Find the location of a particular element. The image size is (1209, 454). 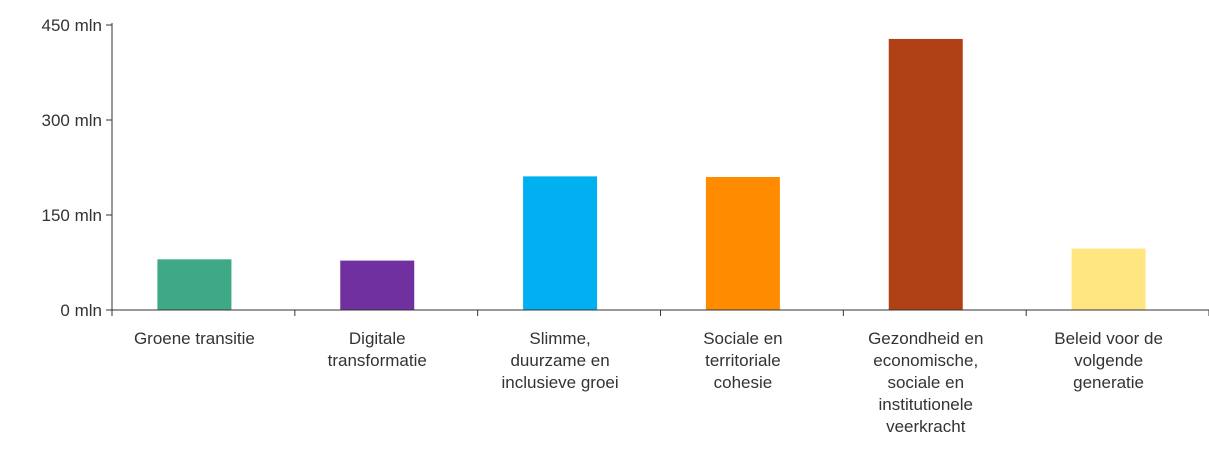

category-label: Digitale transformatie is located at coordinates (377, 349).